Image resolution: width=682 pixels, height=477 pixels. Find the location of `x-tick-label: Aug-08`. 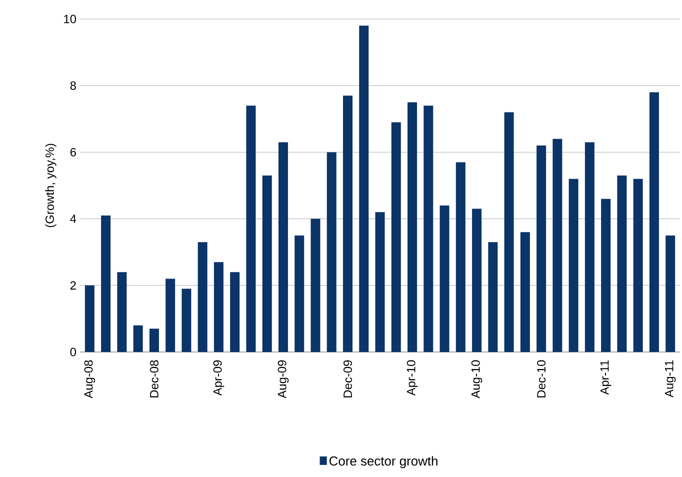

x-tick-label: Aug-08 is located at coordinates (90, 379).